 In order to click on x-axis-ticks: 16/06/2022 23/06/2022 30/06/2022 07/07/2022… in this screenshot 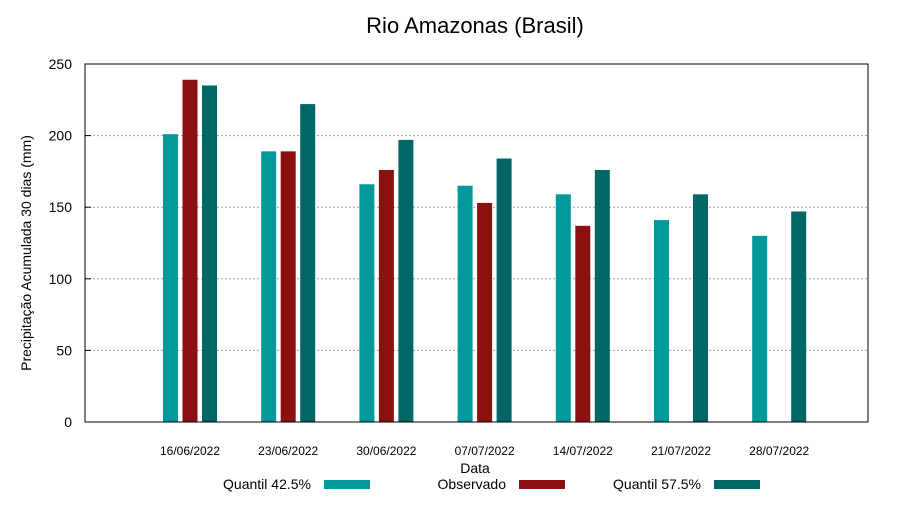, I will do `click(485, 451)`.